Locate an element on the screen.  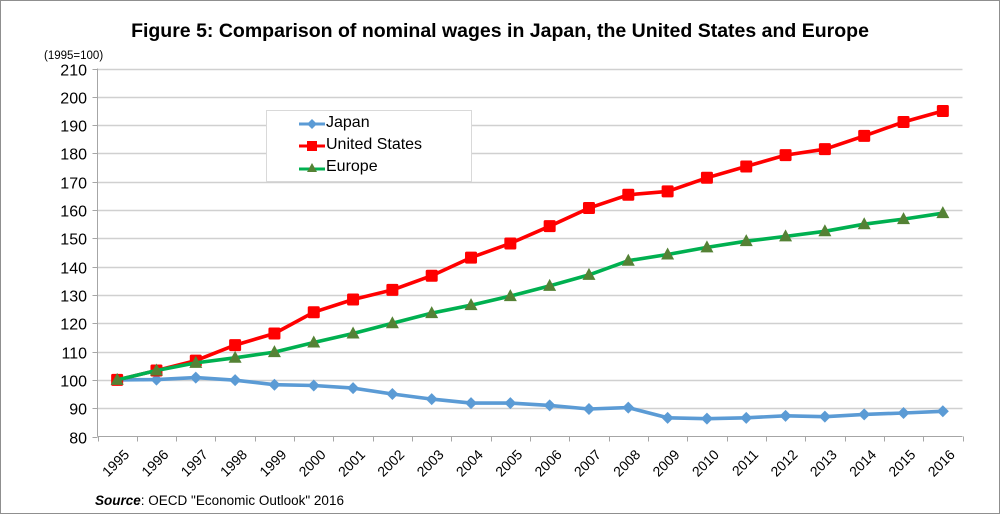
legend-item-united-states: United States is located at coordinates (369, 146).